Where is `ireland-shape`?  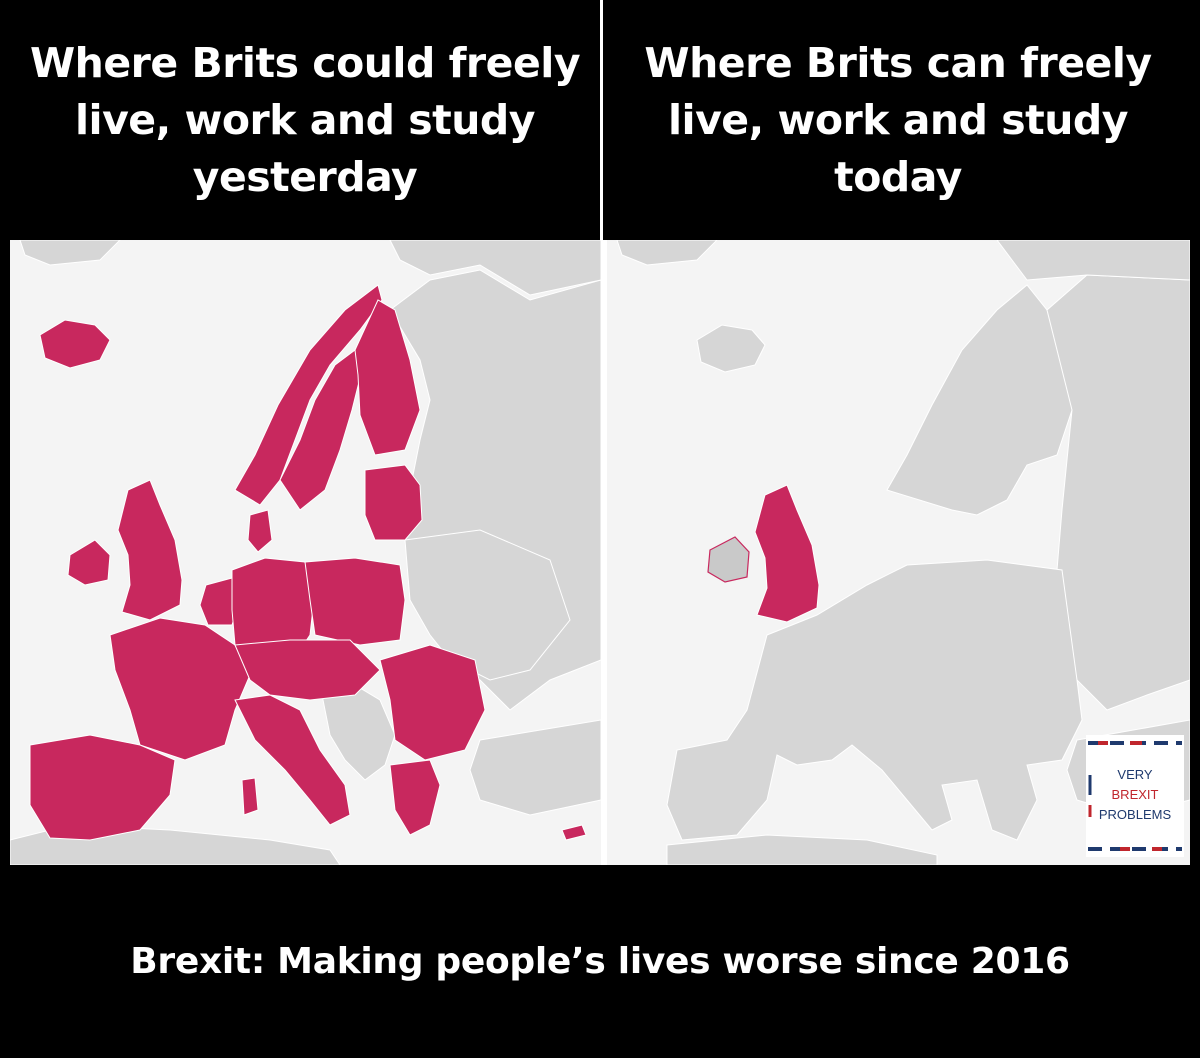
ireland-shape is located at coordinates (89, 562).